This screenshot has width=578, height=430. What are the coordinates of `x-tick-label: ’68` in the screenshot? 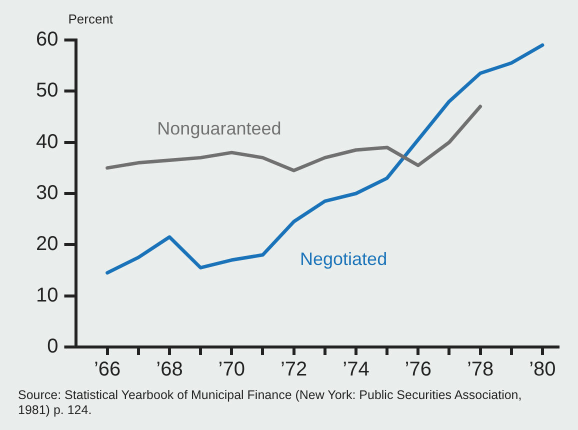 It's located at (169, 369).